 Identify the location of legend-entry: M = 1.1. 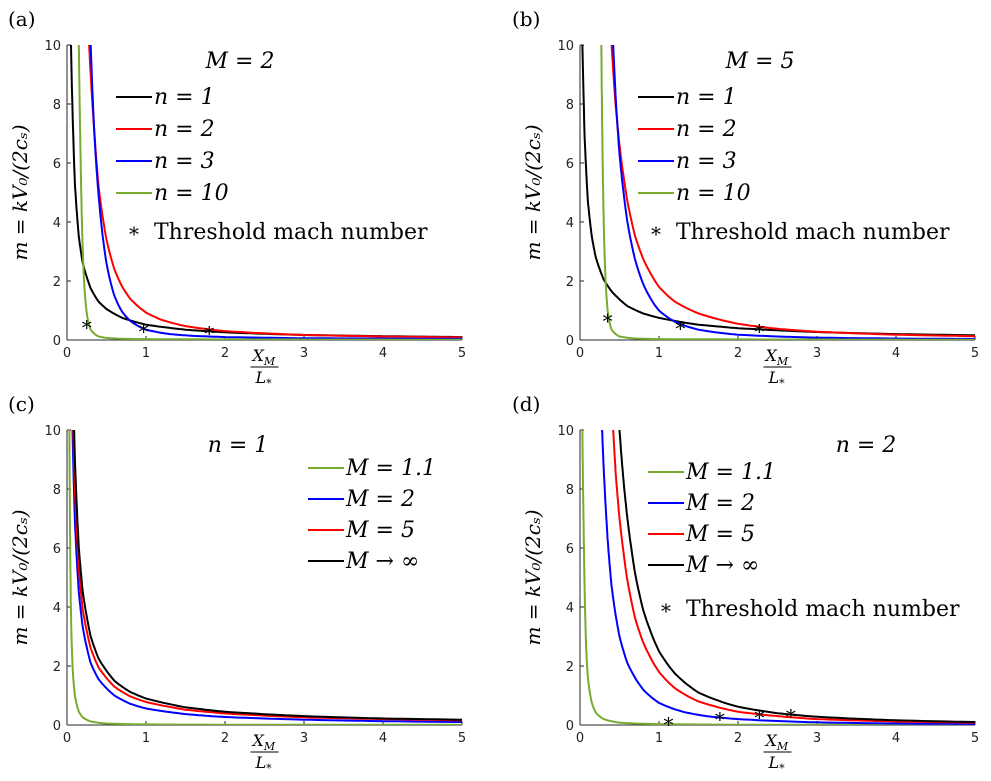
(730, 472).